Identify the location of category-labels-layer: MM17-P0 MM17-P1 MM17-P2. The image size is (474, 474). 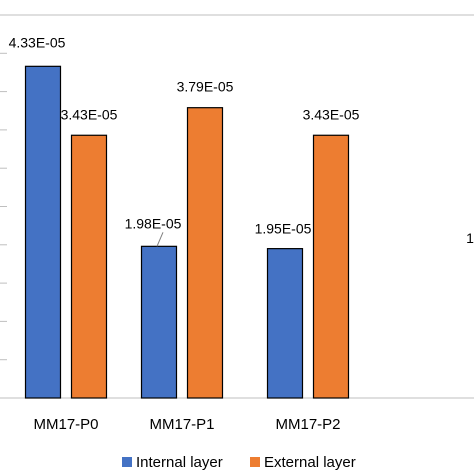
(186, 424).